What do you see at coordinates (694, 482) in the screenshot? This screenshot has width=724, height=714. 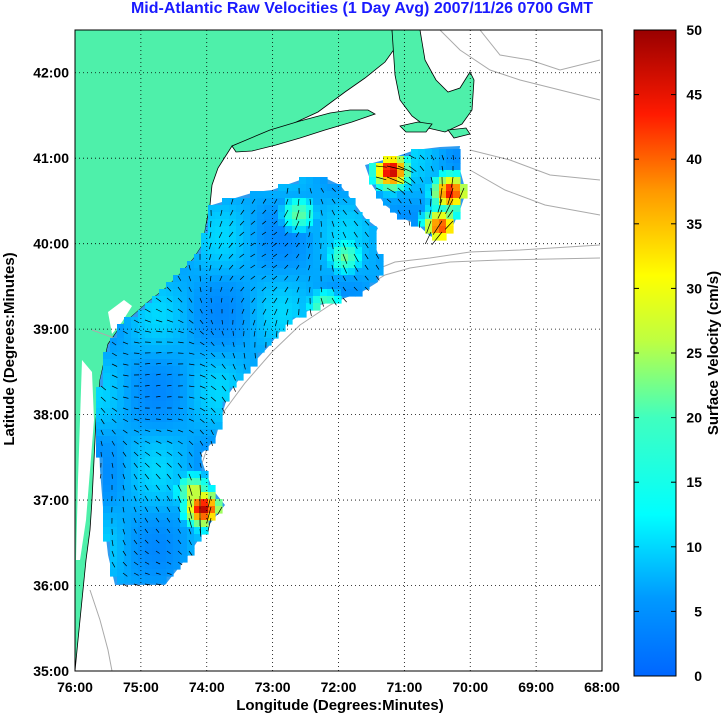 I see `colorbar-tick-label: 15` at bounding box center [694, 482].